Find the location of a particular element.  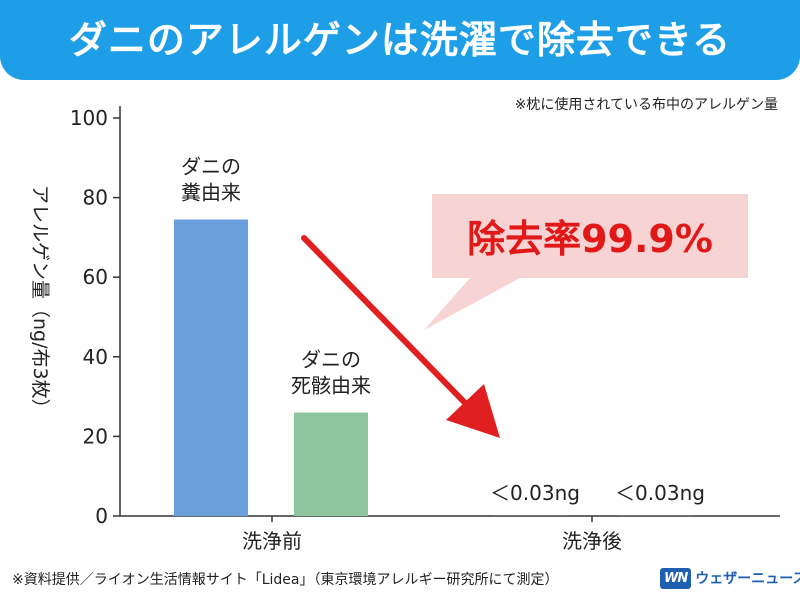

y-tick-label: 20 is located at coordinates (95, 436).